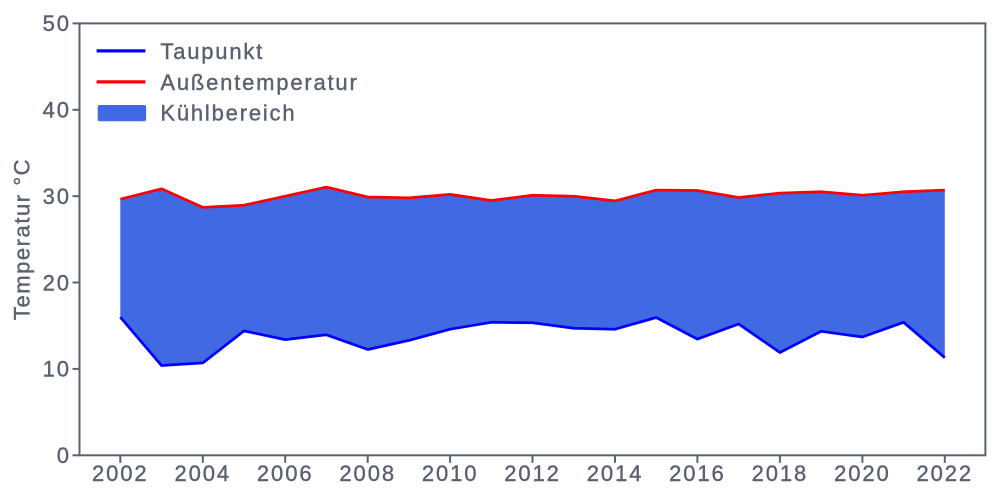  What do you see at coordinates (697, 473) in the screenshot?
I see `svg-text: 2016` at bounding box center [697, 473].